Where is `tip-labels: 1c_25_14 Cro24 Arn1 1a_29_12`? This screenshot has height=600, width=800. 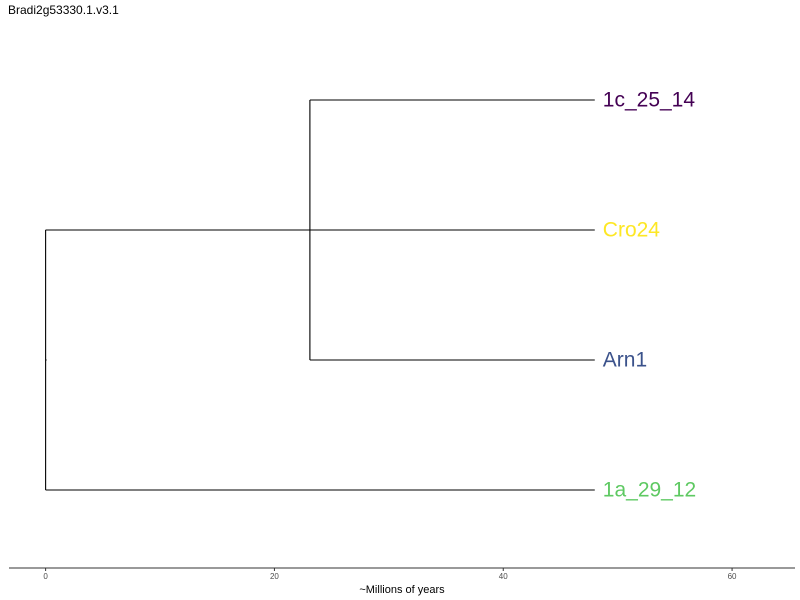 tip-labels: 1c_25_14 Cro24 Arn1 1a_29_12 is located at coordinates (649, 295).